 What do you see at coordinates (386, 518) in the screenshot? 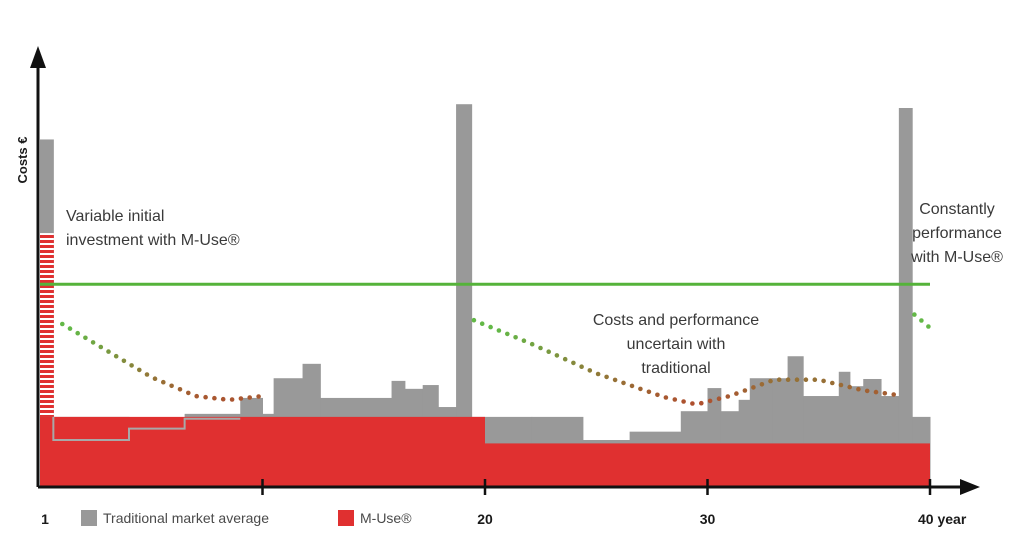
I see `legend-label-muse: M-Use®` at bounding box center [386, 518].